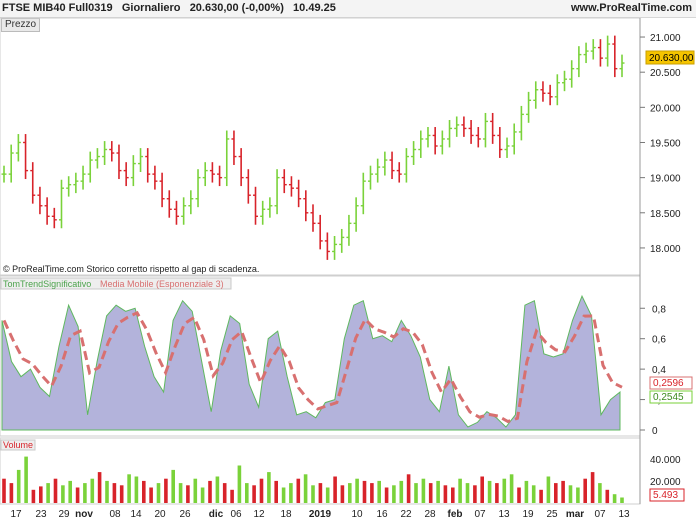 This screenshot has height=522, width=696. What do you see at coordinates (552, 514) in the screenshot?
I see `x-tick-label: 25` at bounding box center [552, 514].